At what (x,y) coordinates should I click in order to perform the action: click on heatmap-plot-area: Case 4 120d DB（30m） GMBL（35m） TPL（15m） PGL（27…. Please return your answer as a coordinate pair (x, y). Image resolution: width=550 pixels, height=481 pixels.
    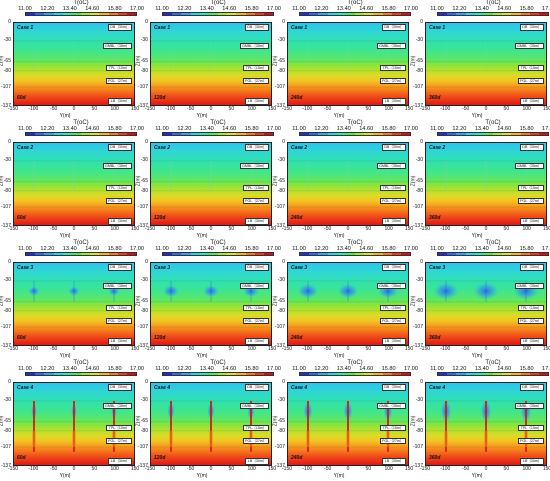
    Looking at the image, I should click on (211, 424).